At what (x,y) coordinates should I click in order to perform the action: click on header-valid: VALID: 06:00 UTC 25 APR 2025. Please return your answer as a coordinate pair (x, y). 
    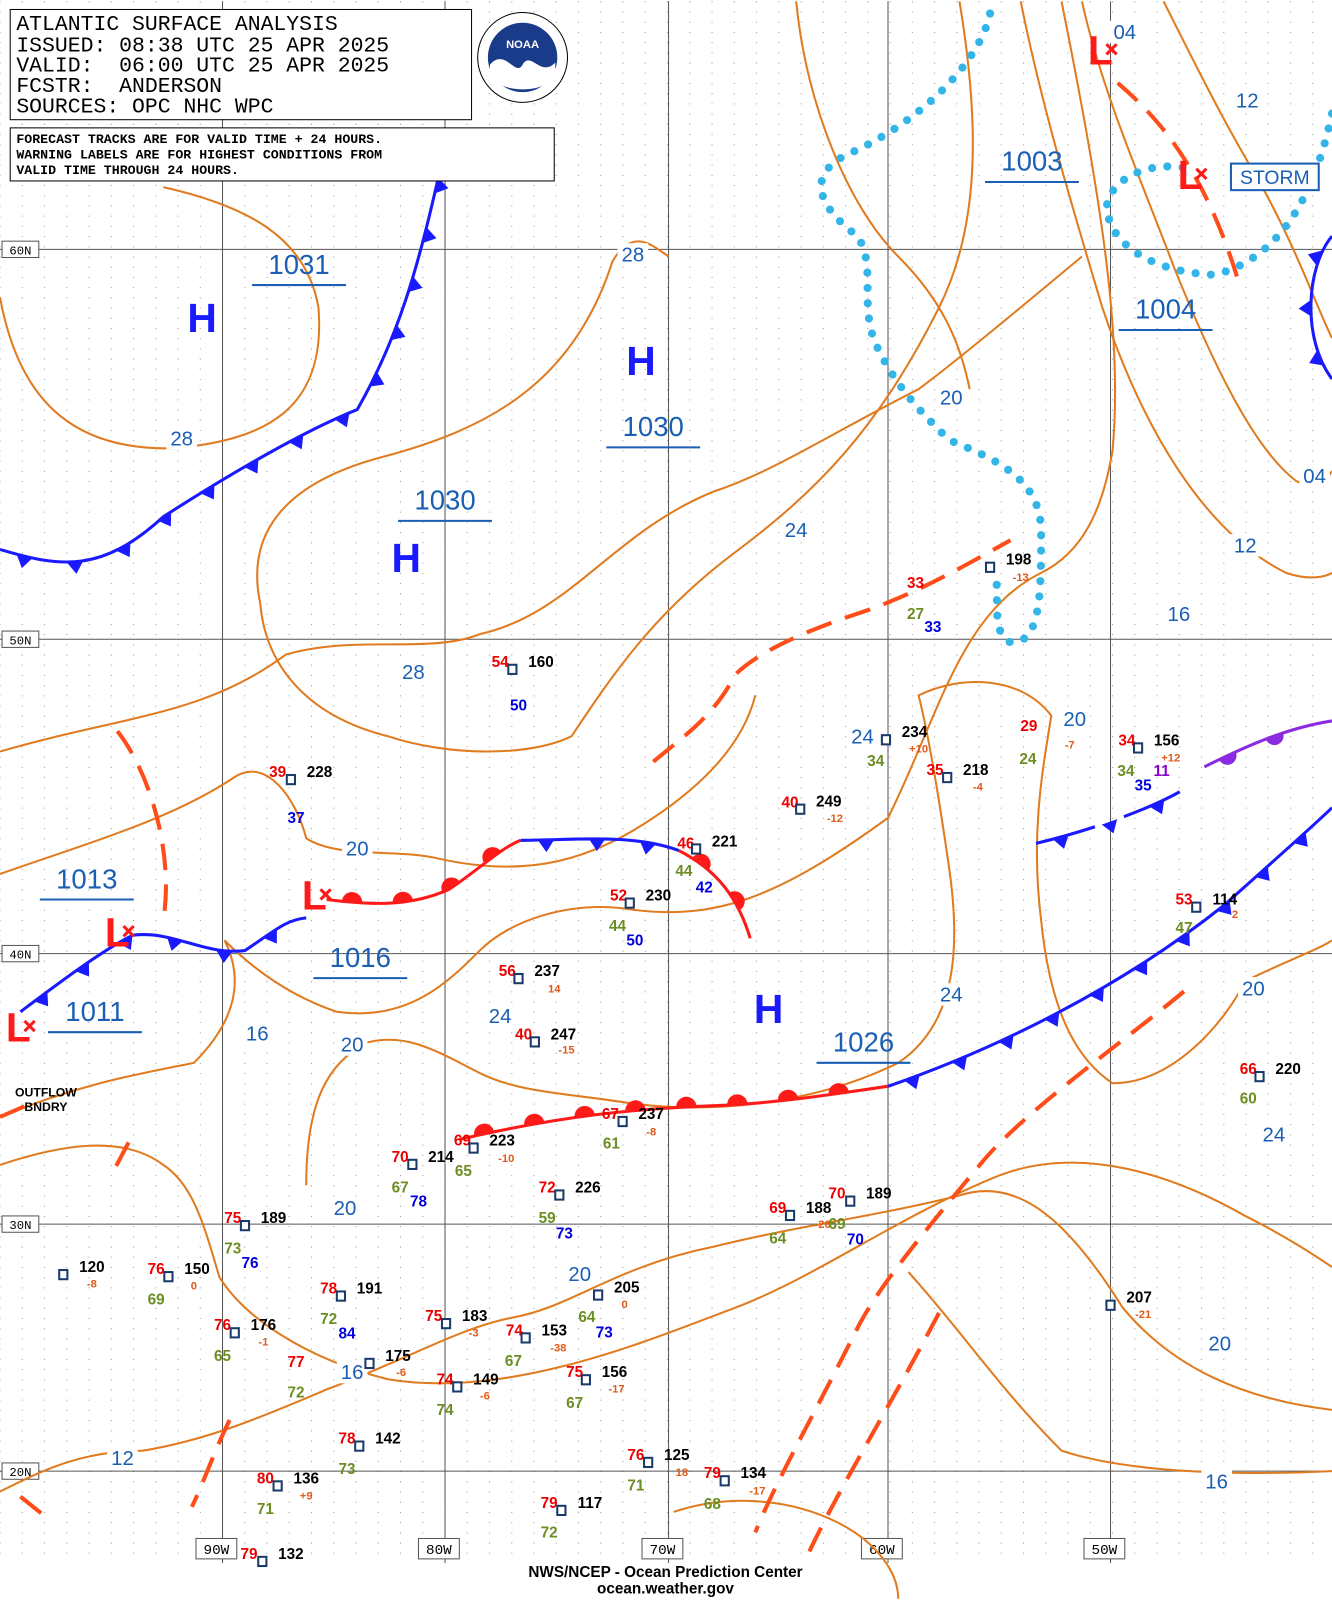
    Looking at the image, I should click on (202, 67).